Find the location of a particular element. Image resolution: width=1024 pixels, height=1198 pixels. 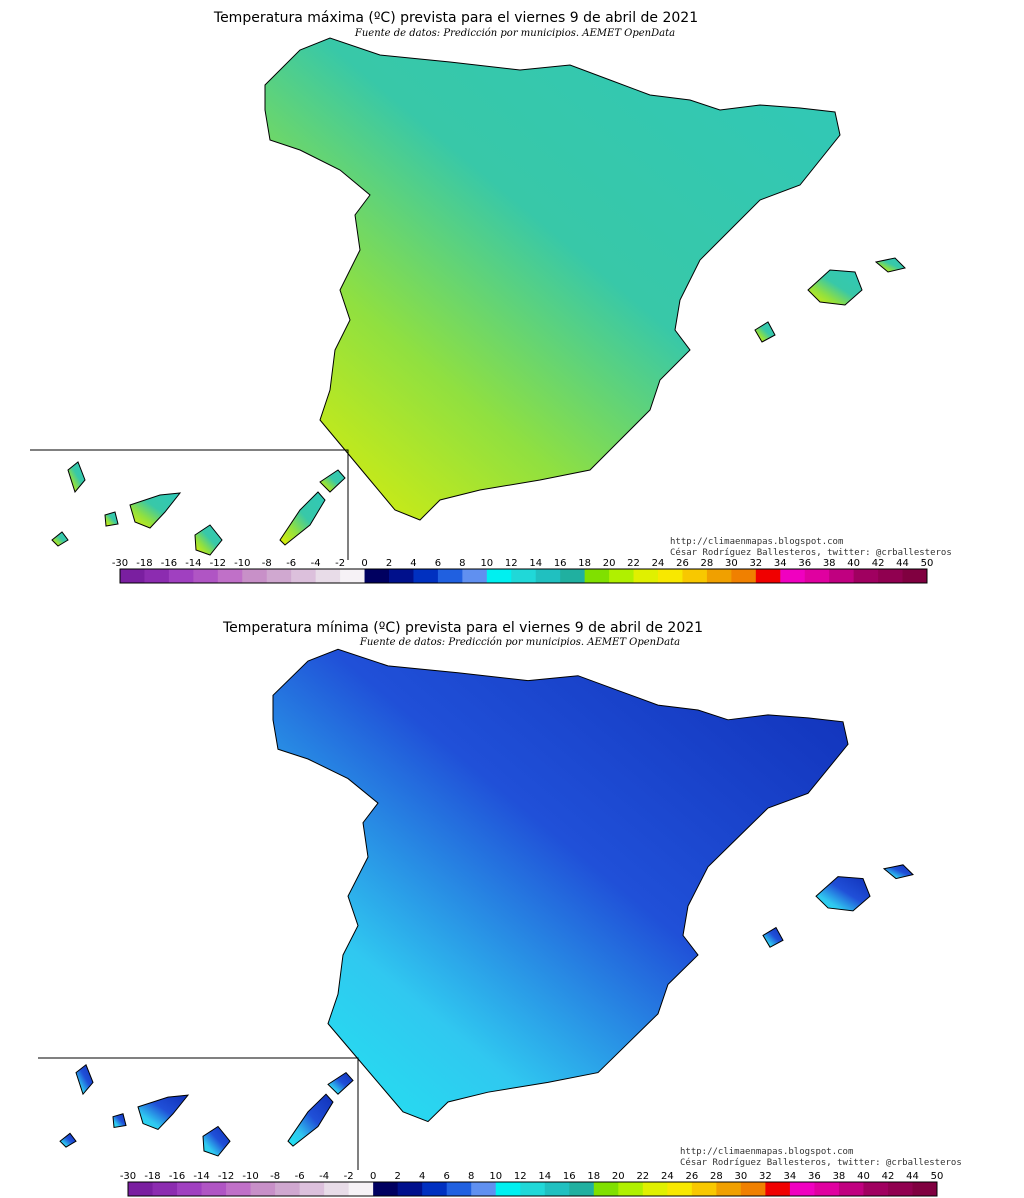

colorbar-label: 24 is located at coordinates (658, 563).